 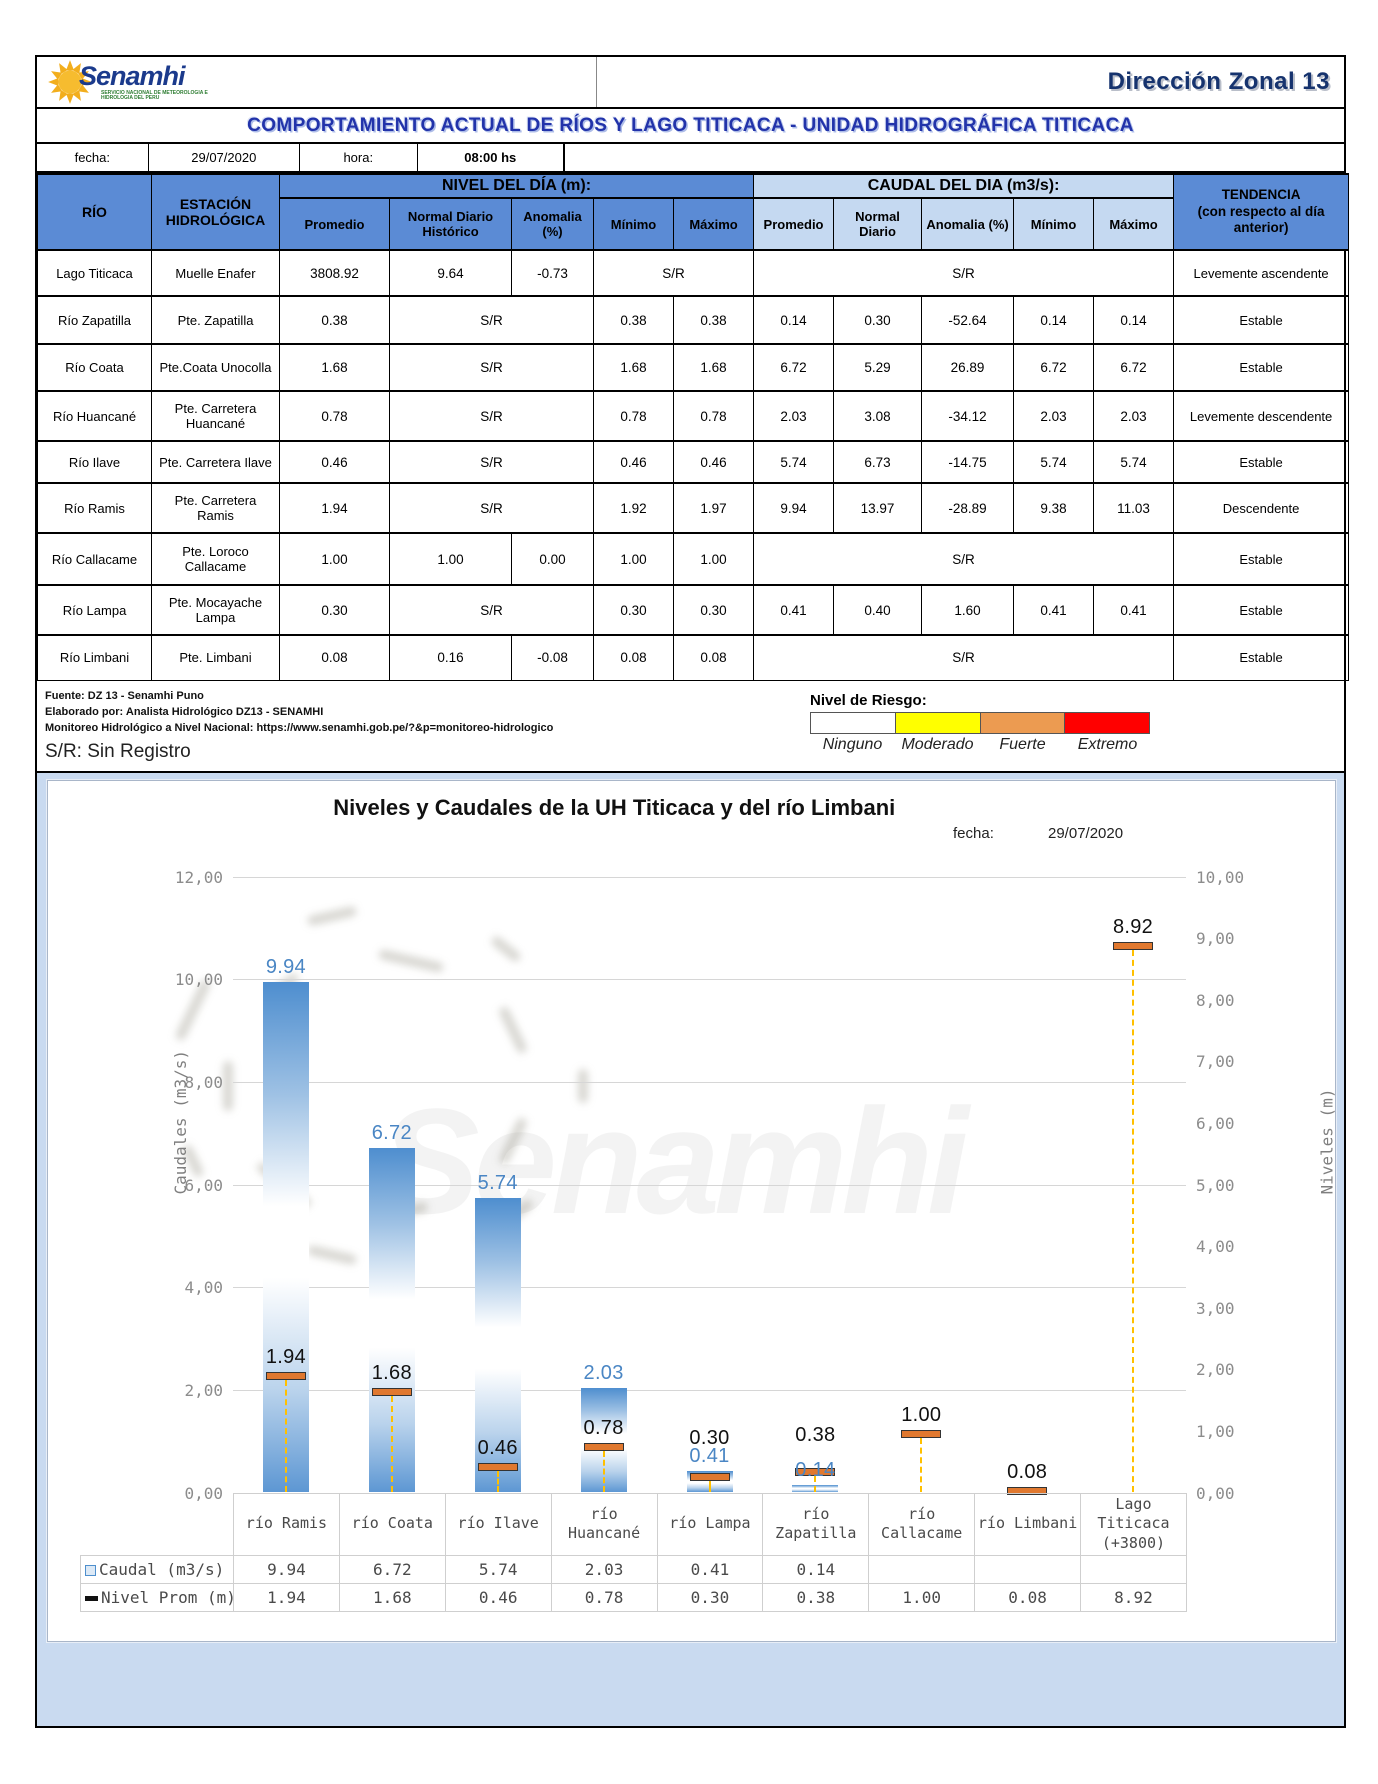 I want to click on nivel-cell: 0.30, so click(x=334, y=610).